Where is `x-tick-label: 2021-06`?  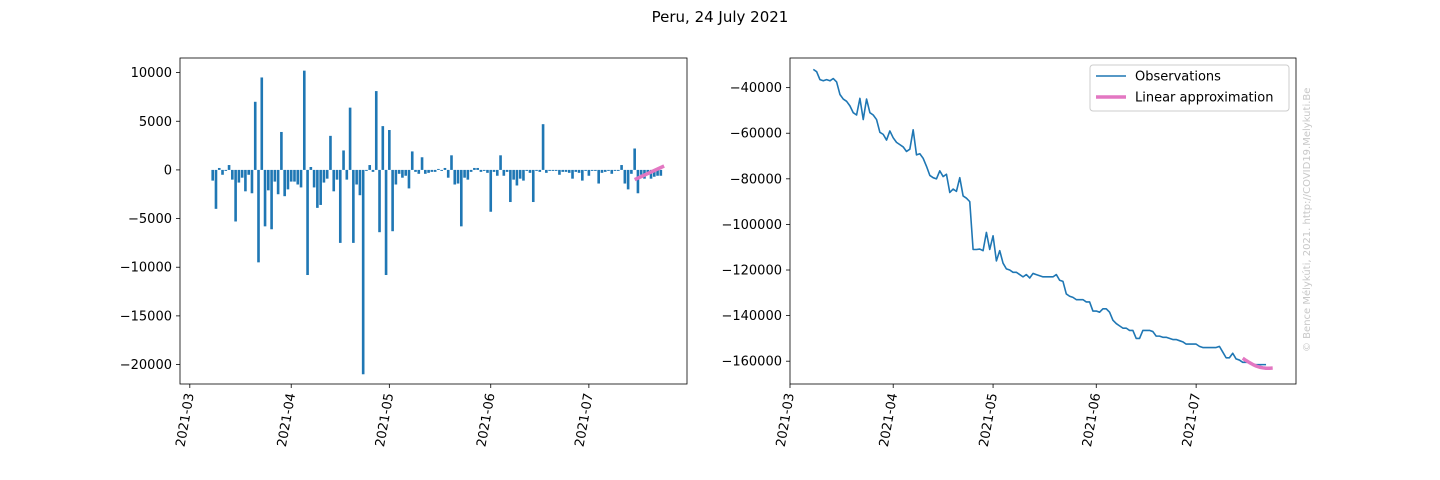
x-tick-label: 2021-06 is located at coordinates (1092, 420).